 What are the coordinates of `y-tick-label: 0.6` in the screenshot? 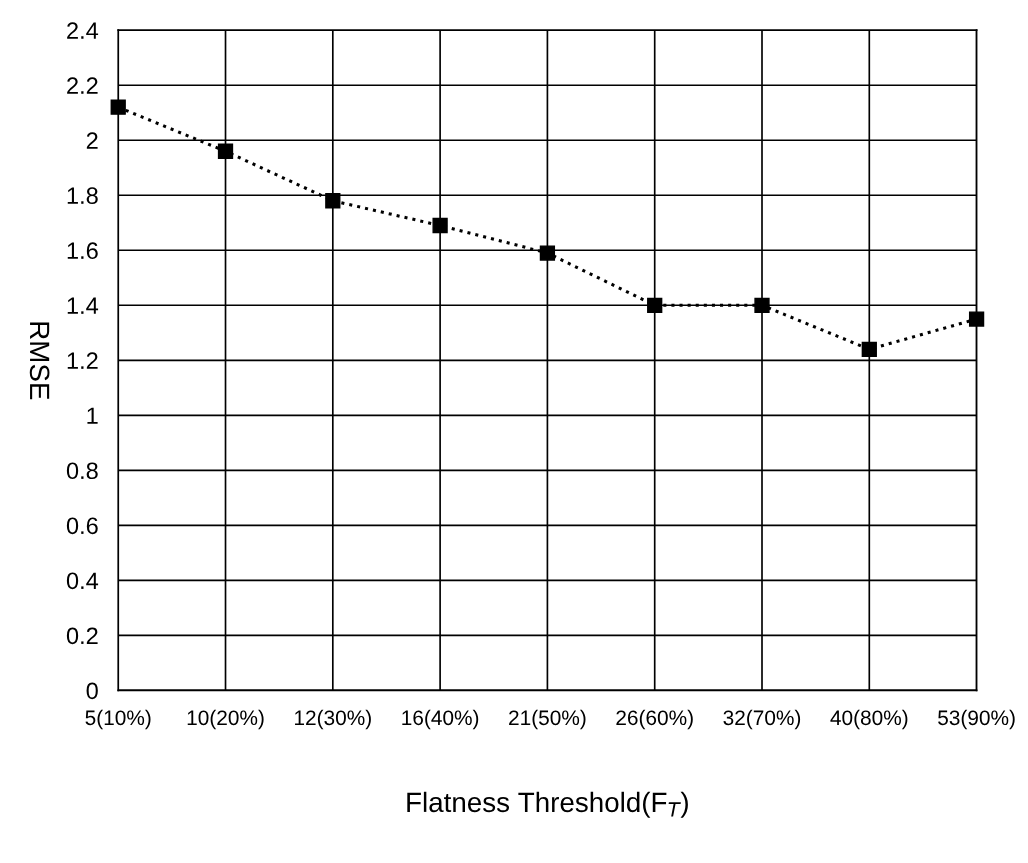 It's located at (82, 526).